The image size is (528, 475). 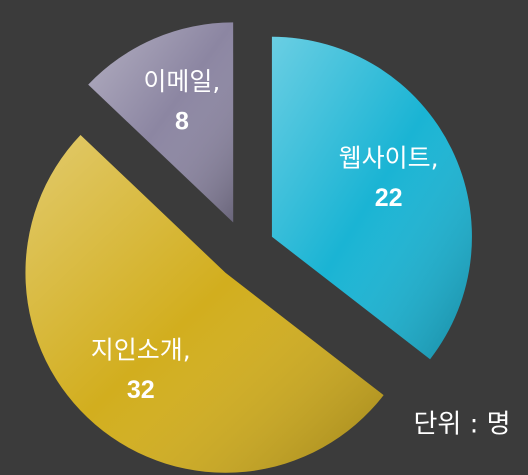 I want to click on slice-shine, so click(x=161, y=122).